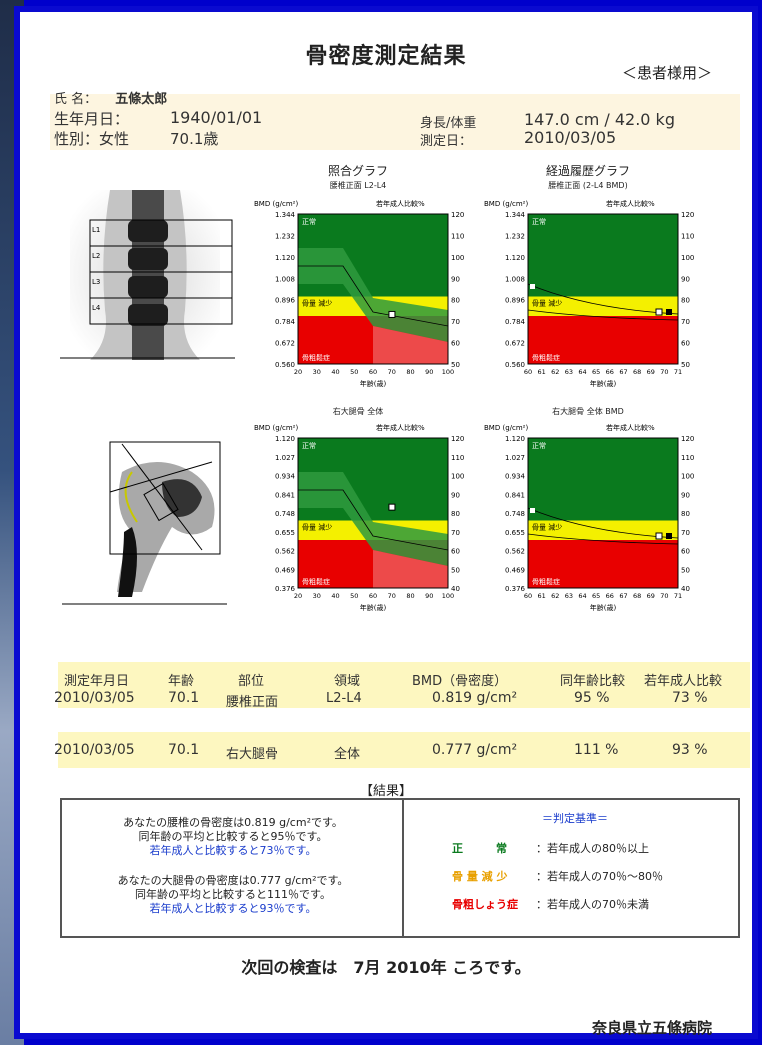 This screenshot has width=762, height=1045. What do you see at coordinates (285, 477) in the screenshot?
I see `y-tick-label: 0.934` at bounding box center [285, 477].